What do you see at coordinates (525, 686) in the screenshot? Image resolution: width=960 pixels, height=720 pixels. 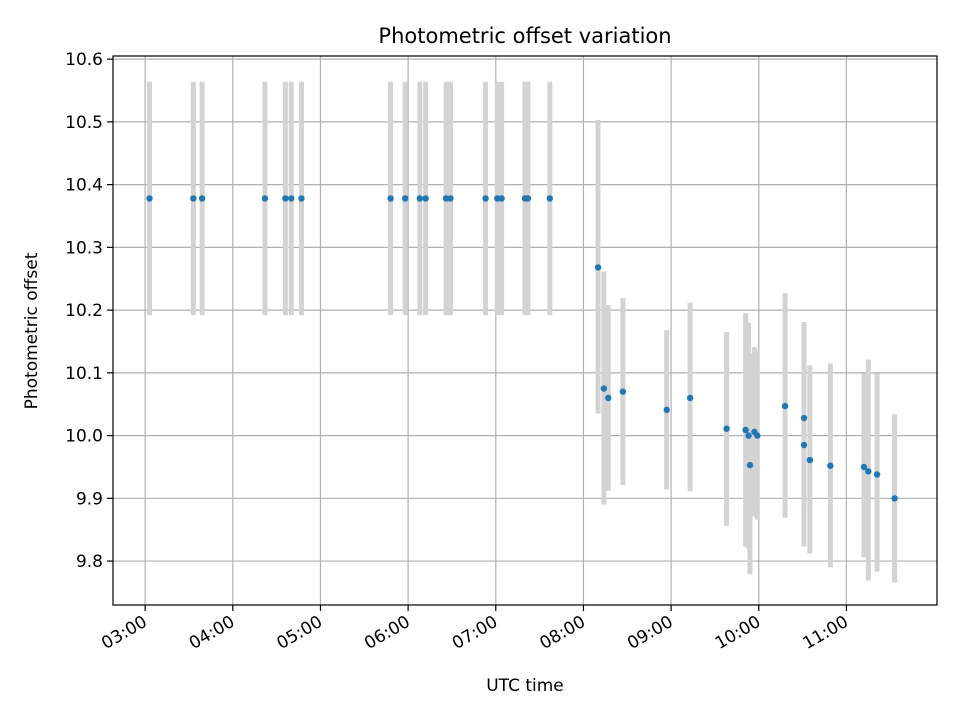 I see `x-axis-label: UTC time` at bounding box center [525, 686].